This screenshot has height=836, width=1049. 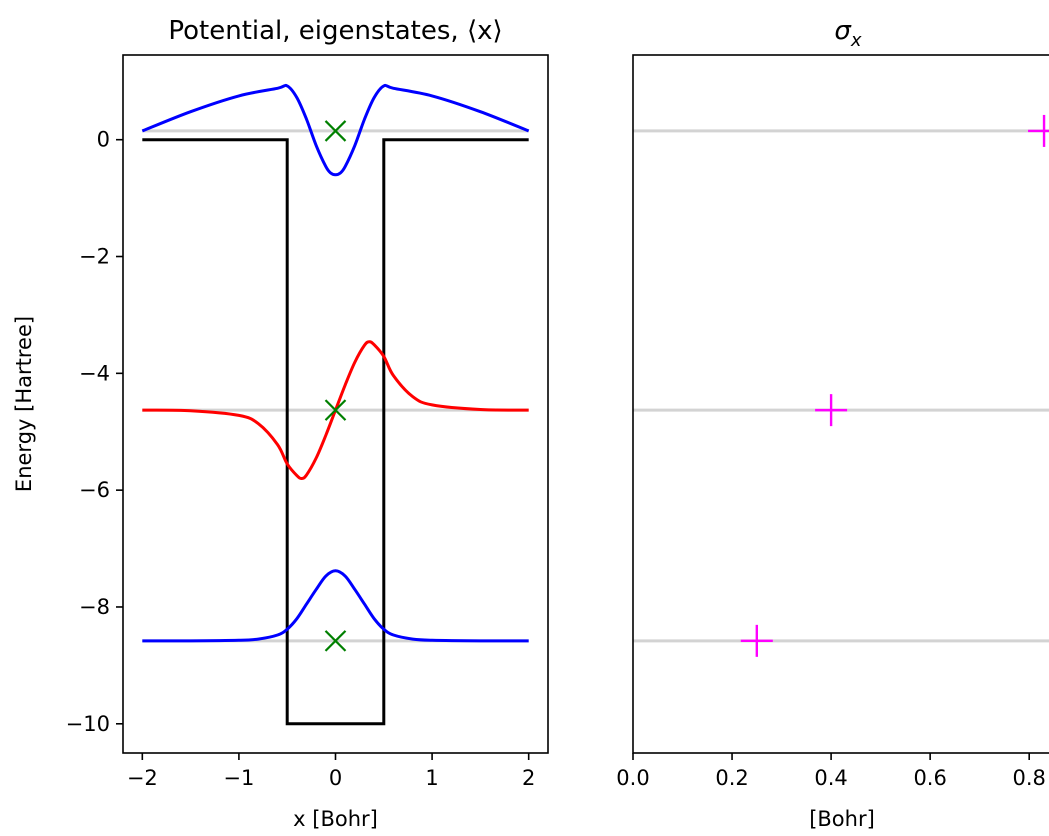 I want to click on x-axis-label: [Bohr], so click(x=842, y=819).